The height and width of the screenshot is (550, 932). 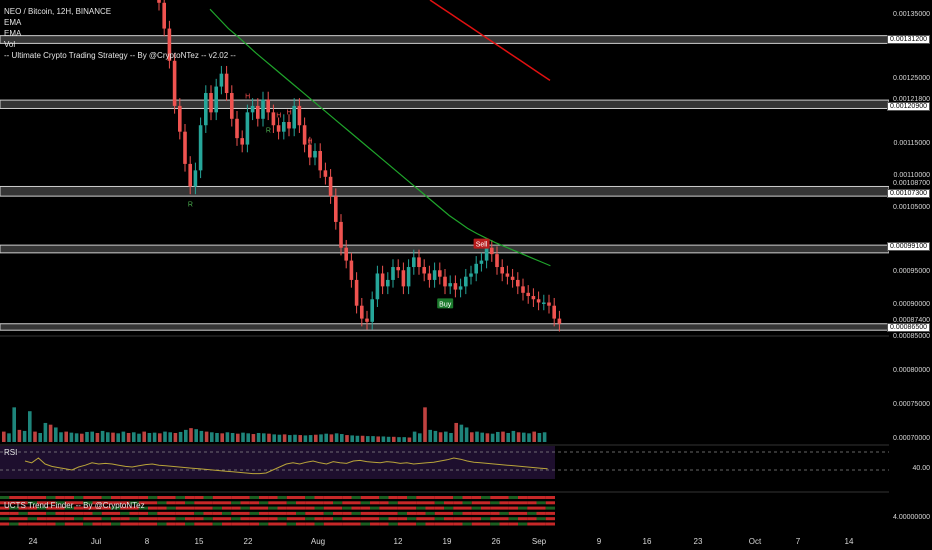 I want to click on vol-legend: Vol, so click(x=10, y=44).